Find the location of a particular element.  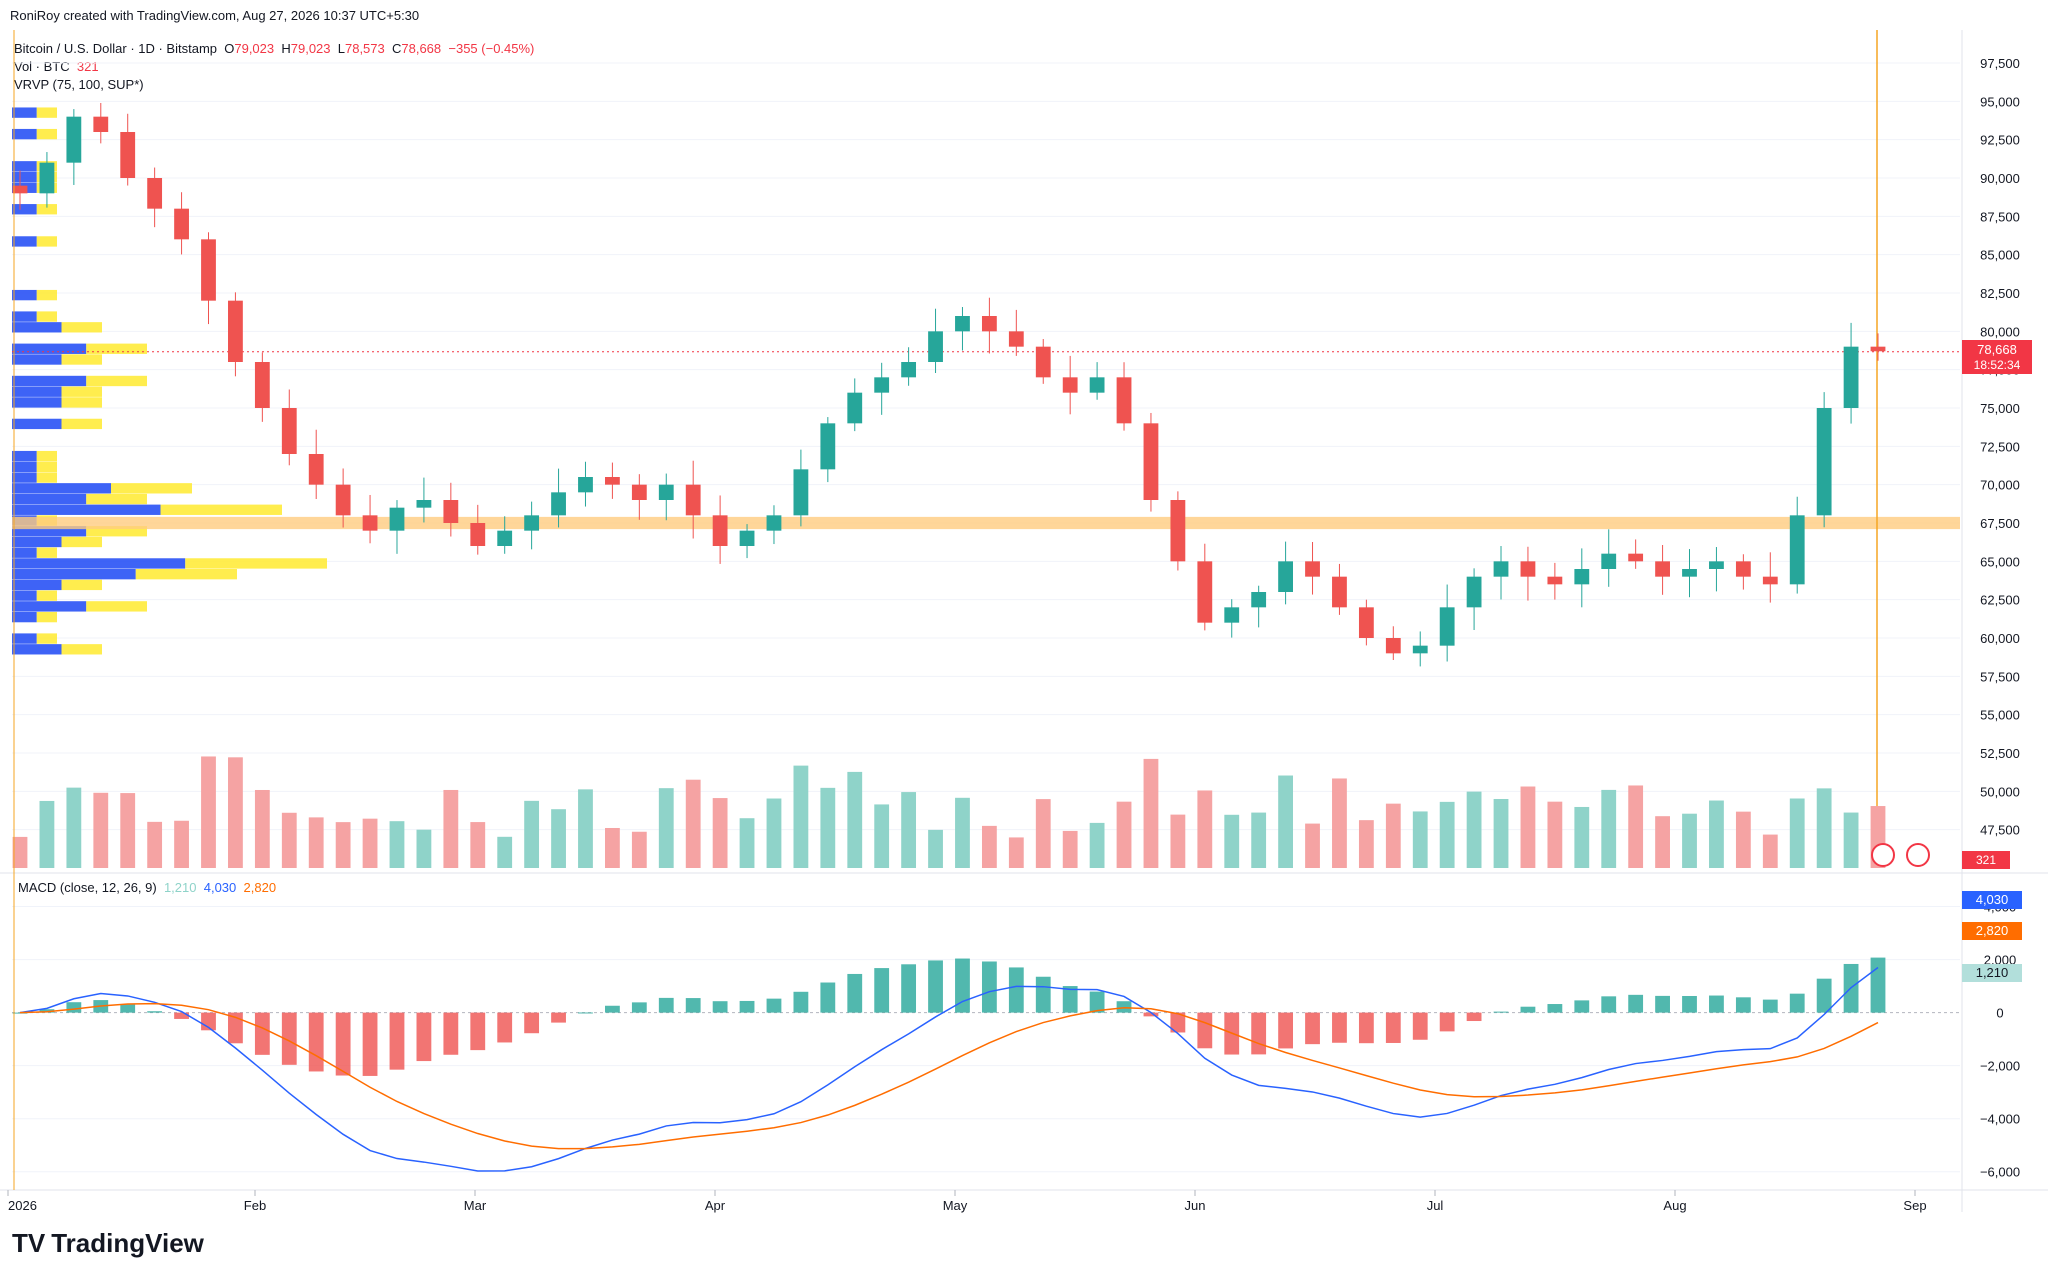

time-axis: 2026 Feb Mar Apr May Jun Jul Aug Sep is located at coordinates (967, 1201).